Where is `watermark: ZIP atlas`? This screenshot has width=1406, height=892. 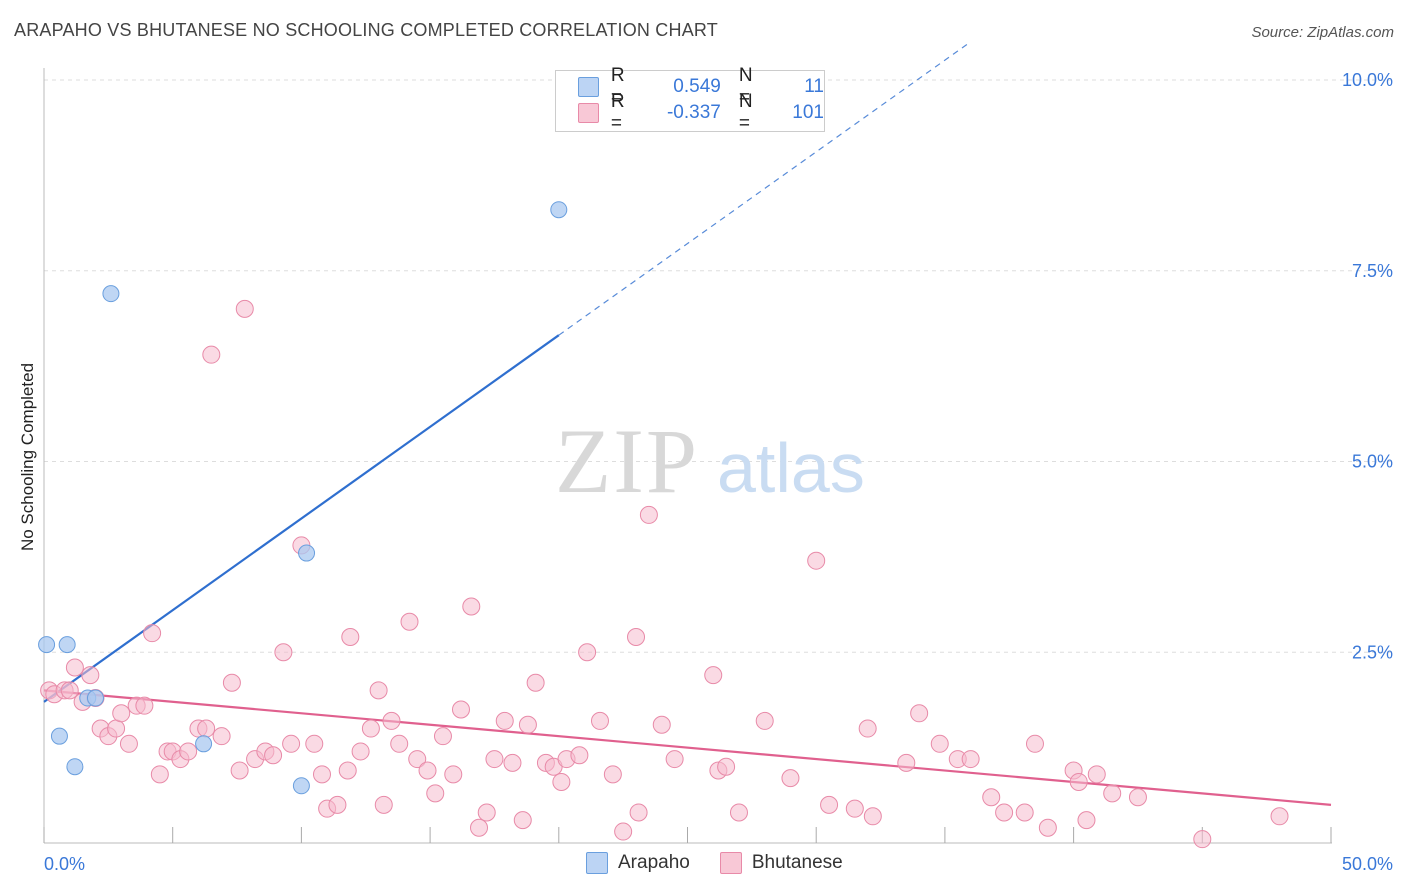 watermark: ZIP atlas is located at coordinates (710, 461).